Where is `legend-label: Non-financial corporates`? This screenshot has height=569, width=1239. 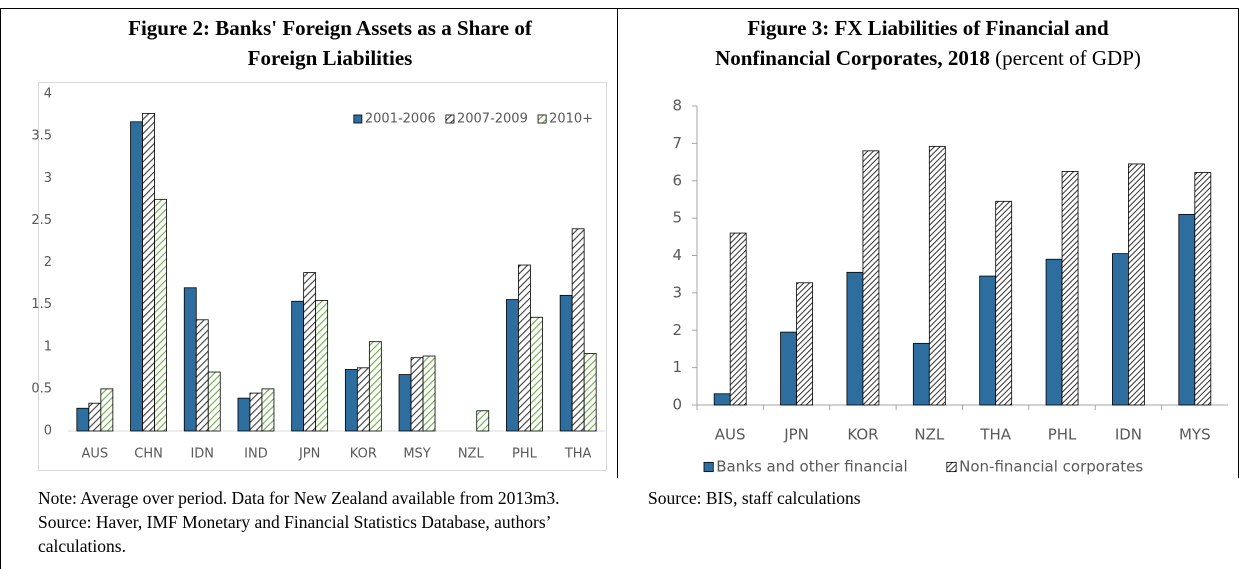 legend-label: Non-financial corporates is located at coordinates (1051, 467).